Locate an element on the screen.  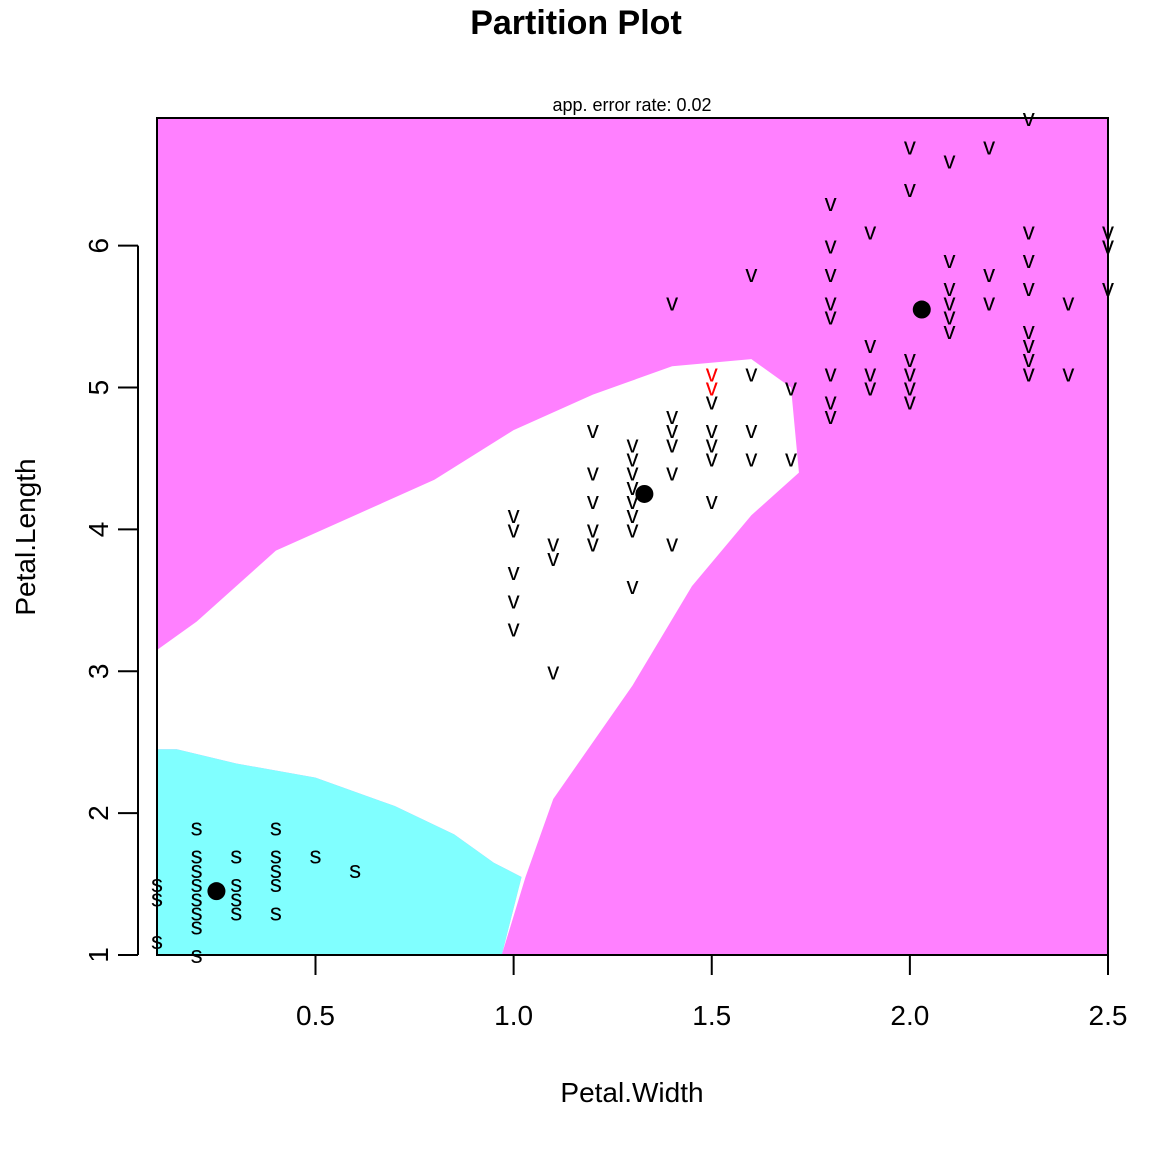
data-point-v-50: v is located at coordinates (712, 388).